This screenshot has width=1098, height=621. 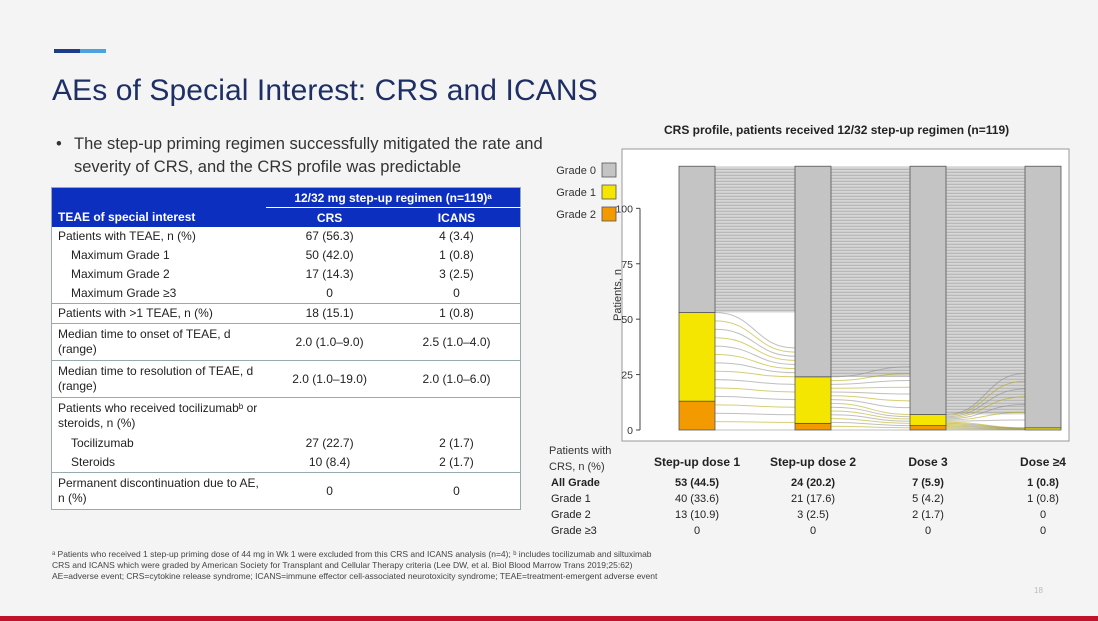 I want to click on y-axis: 0 25 50 75 100, so click(x=628, y=320).